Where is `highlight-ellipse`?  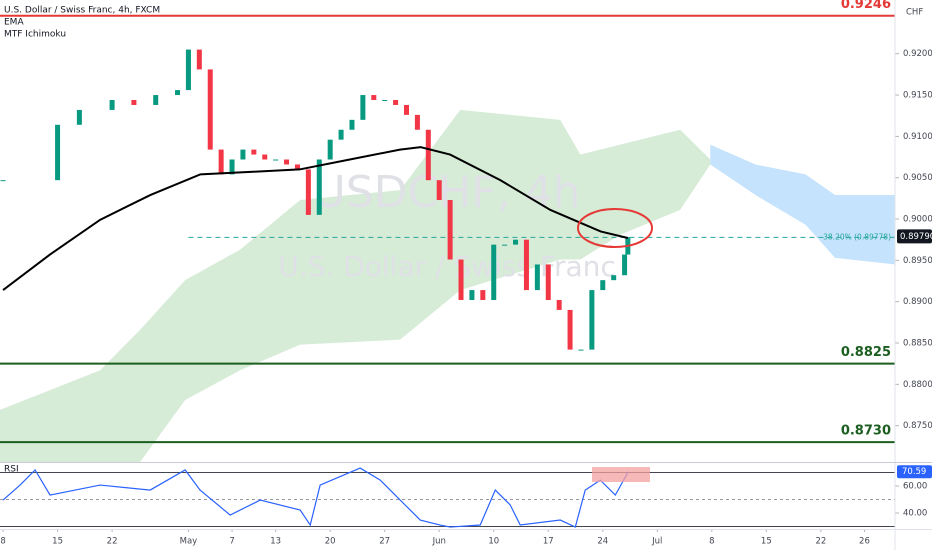 highlight-ellipse is located at coordinates (615, 228).